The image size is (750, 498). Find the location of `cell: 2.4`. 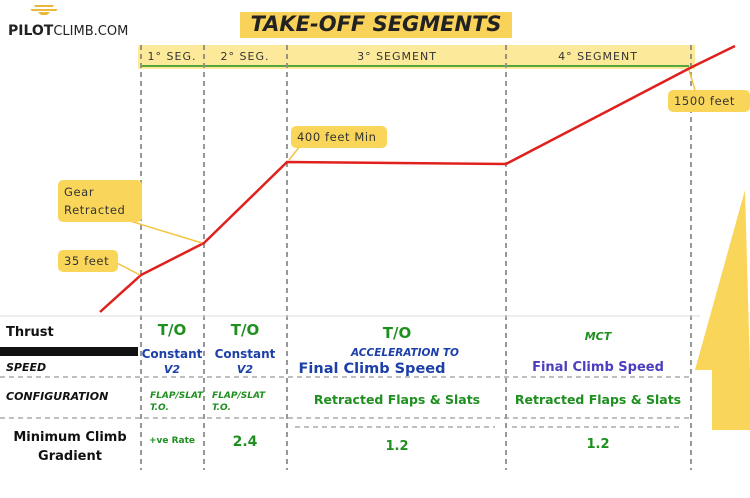

cell: 2.4 is located at coordinates (245, 442).